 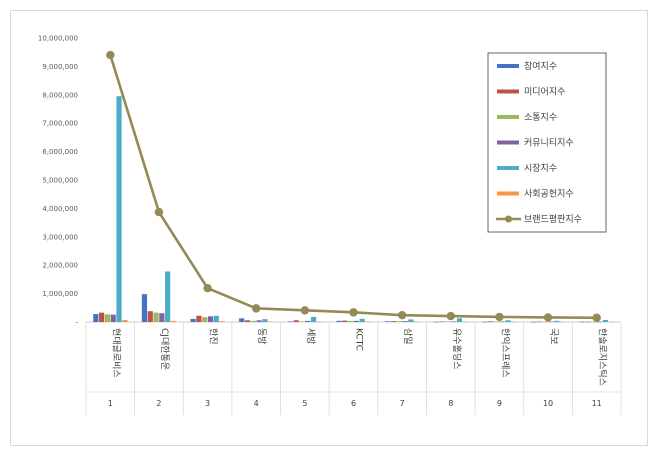 I want to click on x-category-label: 한솔로지스틱스, so click(x=603, y=357).